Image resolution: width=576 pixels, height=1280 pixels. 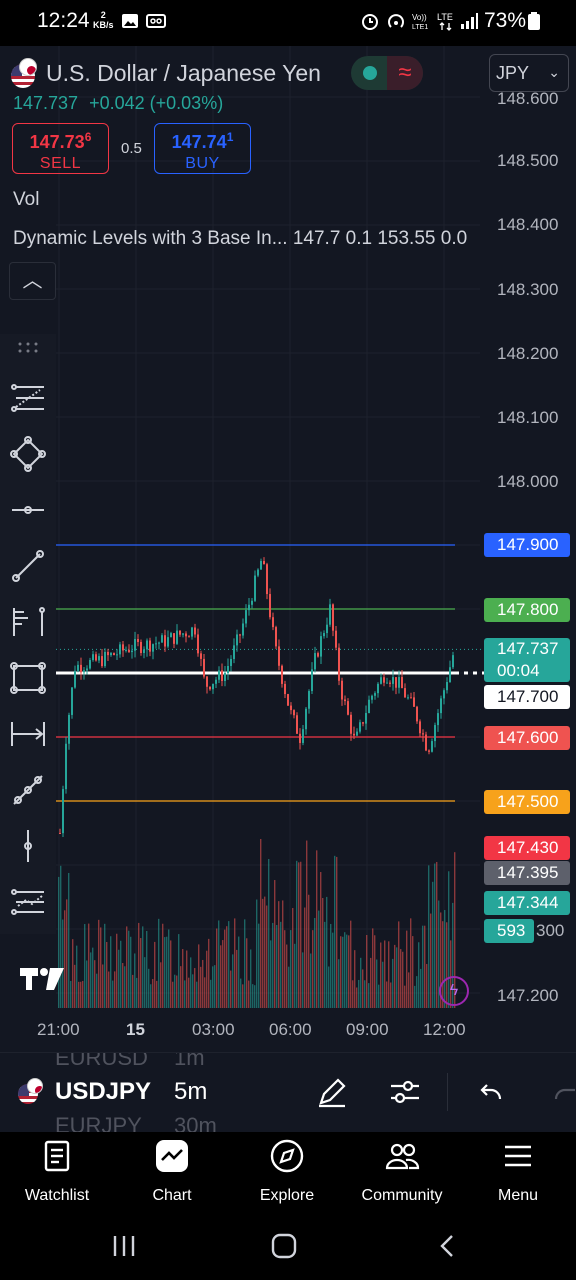 I want to click on nav-label: Chart, so click(x=172, y=1195).